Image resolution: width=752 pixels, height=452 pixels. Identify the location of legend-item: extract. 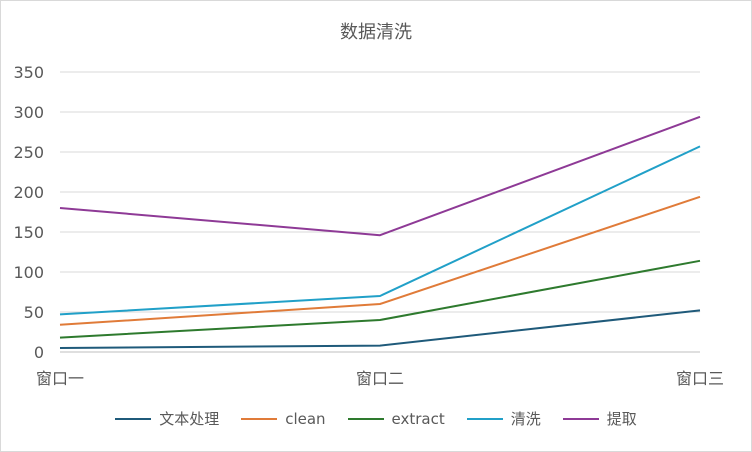
(396, 418).